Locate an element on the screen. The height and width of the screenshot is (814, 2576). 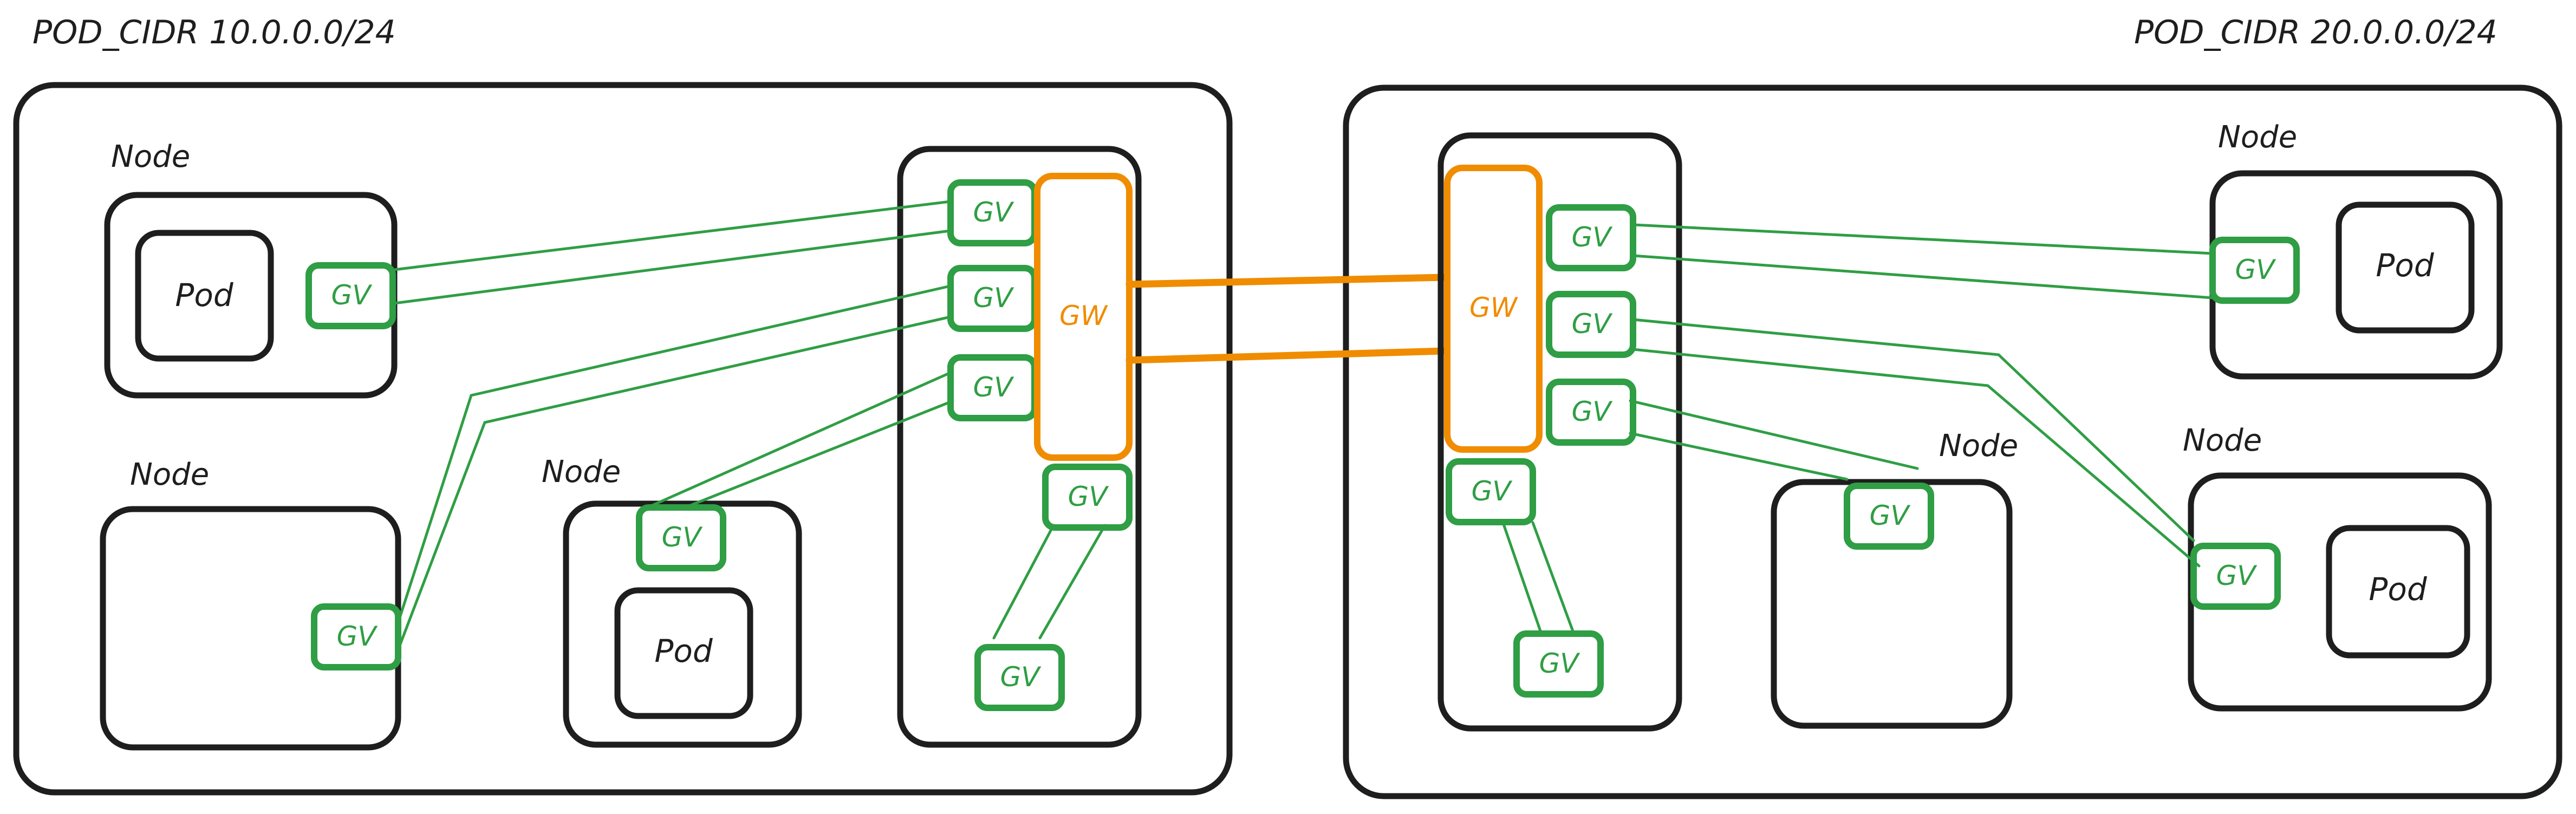
cluster-2-node-e: Node is located at coordinates (1894, 578).